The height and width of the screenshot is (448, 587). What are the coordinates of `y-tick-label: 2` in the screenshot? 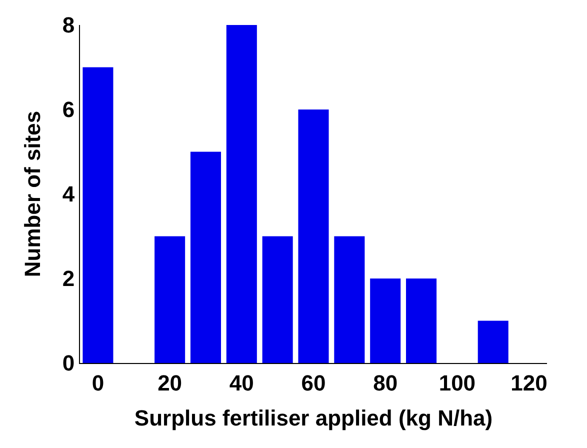 It's located at (68, 279).